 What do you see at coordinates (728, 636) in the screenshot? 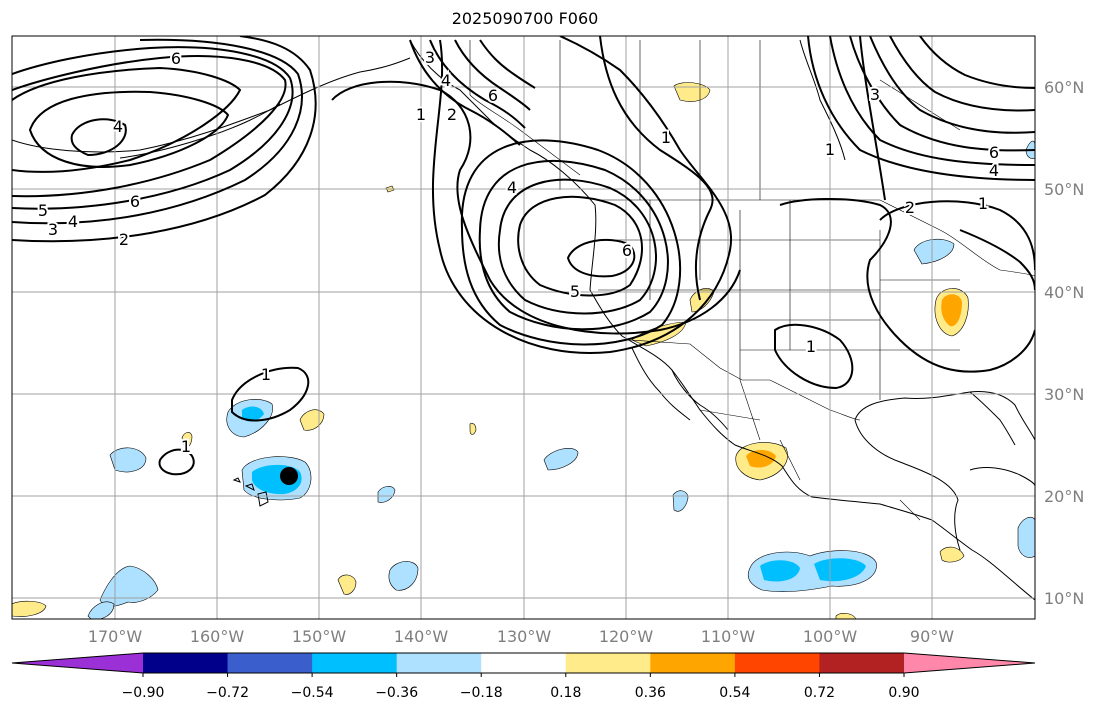
I see `lon-label: 110°W` at bounding box center [728, 636].